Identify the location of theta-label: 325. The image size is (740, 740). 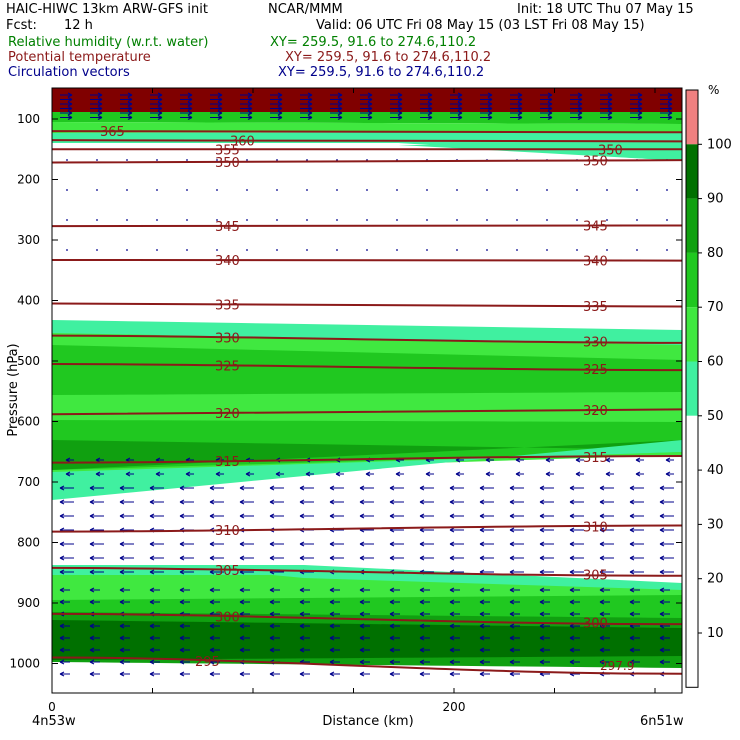
(227, 367).